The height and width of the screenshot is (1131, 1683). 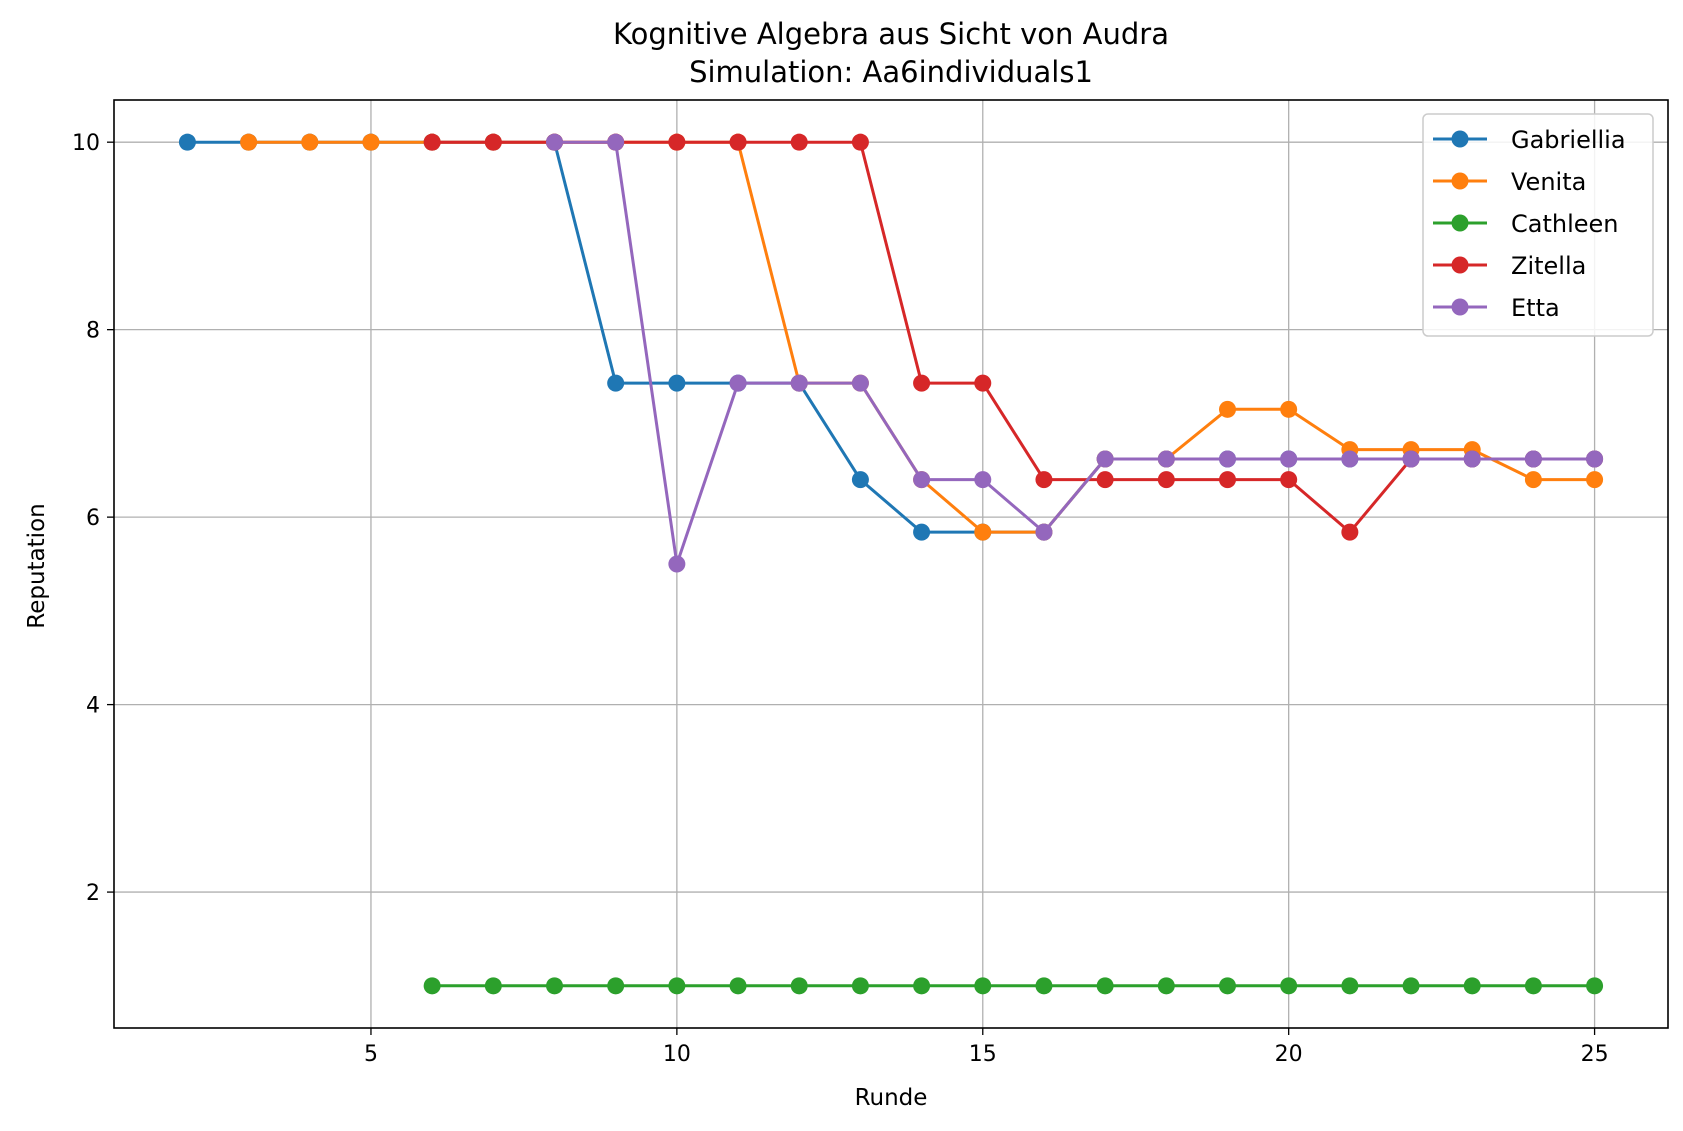 What do you see at coordinates (983, 1054) in the screenshot?
I see `x-tick-label: 15` at bounding box center [983, 1054].